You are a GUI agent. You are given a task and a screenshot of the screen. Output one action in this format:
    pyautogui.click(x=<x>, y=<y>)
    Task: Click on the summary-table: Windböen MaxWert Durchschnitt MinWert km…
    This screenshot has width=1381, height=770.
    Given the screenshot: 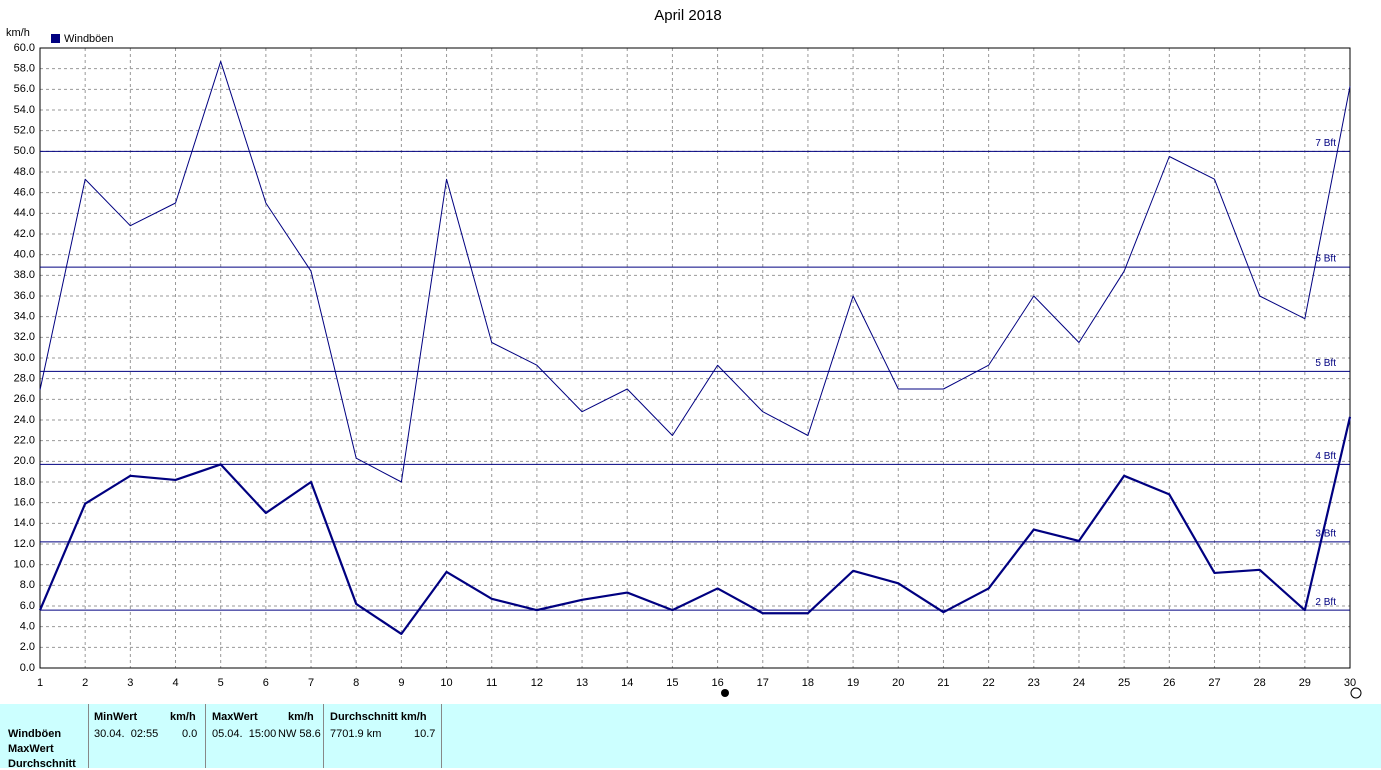 What is the action you would take?
    pyautogui.click(x=690, y=737)
    